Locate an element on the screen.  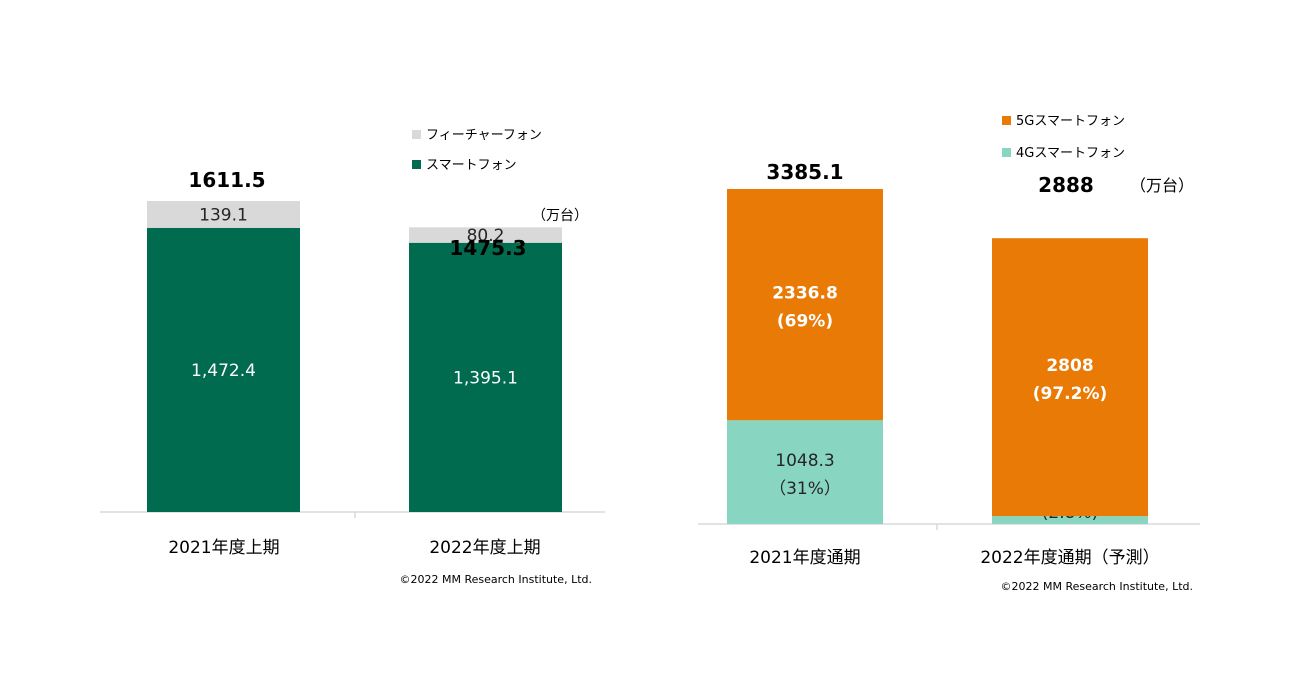
data-label: 2336.8 is located at coordinates (805, 294).